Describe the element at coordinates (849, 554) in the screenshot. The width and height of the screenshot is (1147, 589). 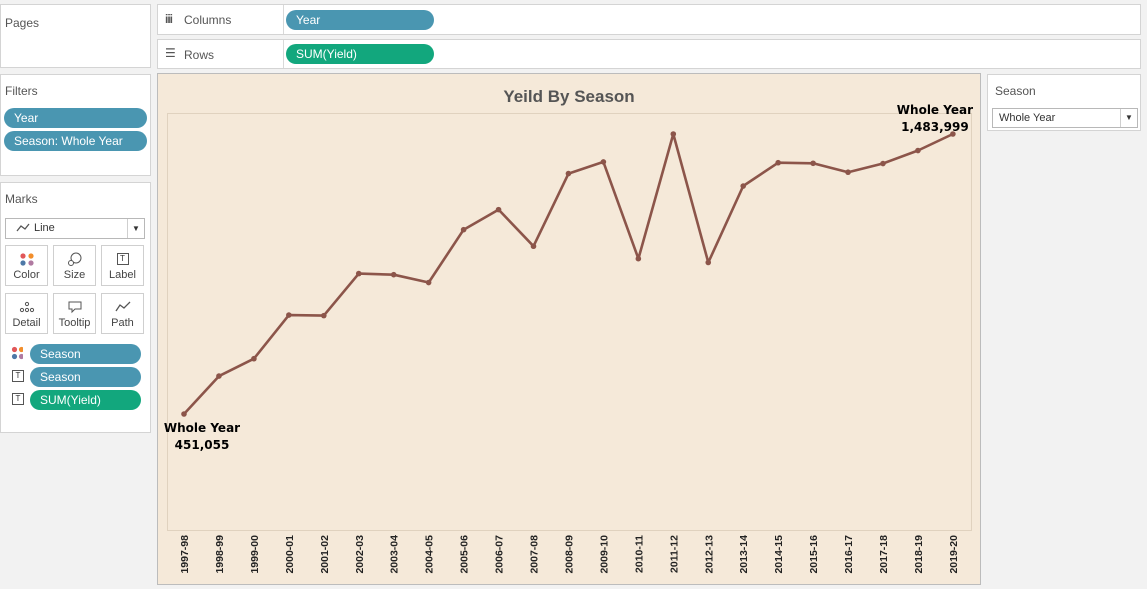
I see `x-tick-label: 2016-17` at that location.